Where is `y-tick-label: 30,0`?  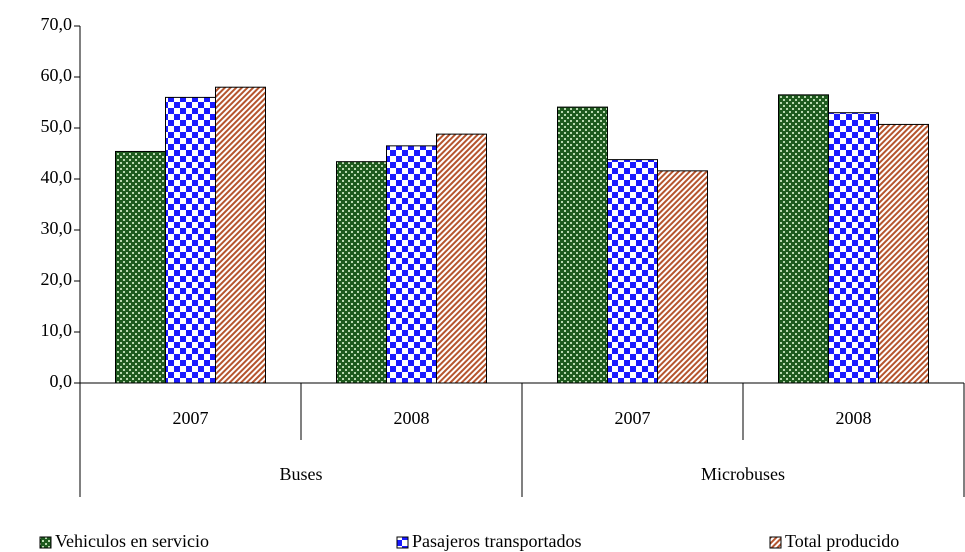 y-tick-label: 30,0 is located at coordinates (57, 228).